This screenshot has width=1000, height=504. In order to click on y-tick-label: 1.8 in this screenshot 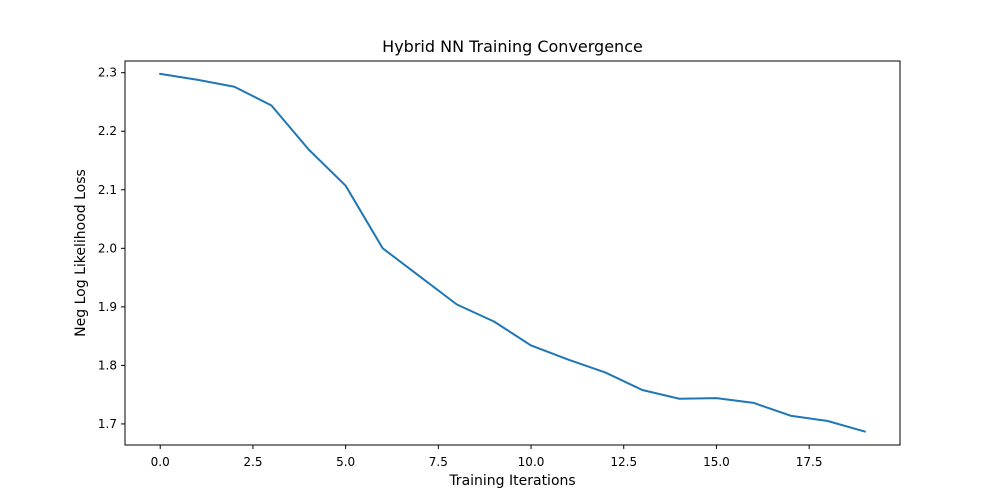, I will do `click(107, 365)`.